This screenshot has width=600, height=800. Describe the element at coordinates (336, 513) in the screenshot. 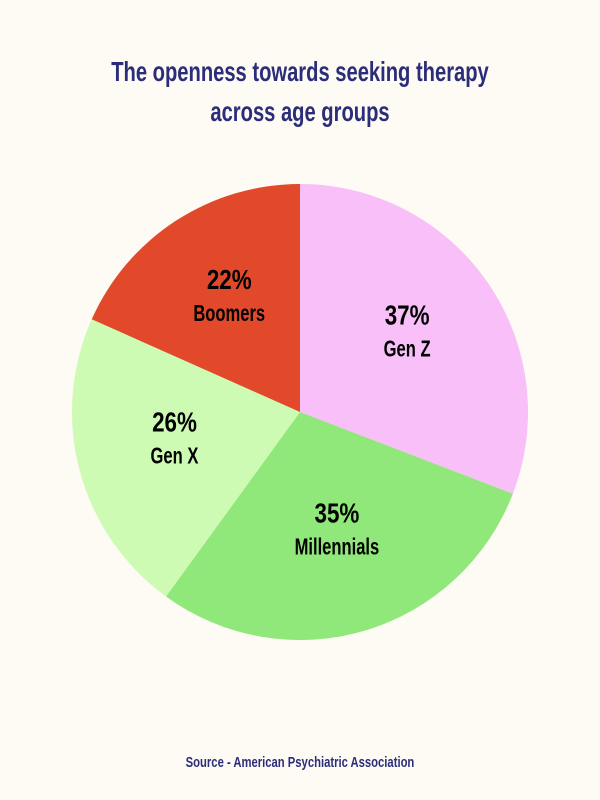

I see `data-label: 35%` at that location.